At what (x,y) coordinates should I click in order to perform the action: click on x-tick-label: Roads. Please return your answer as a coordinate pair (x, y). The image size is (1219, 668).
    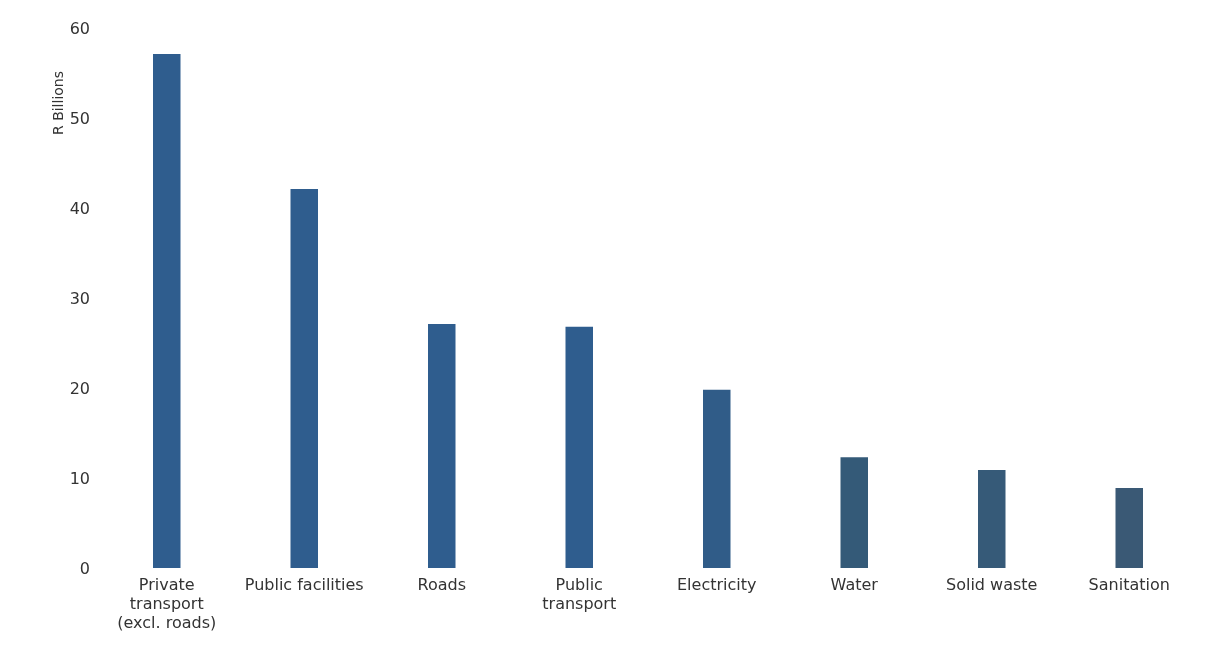
    Looking at the image, I should click on (441, 584).